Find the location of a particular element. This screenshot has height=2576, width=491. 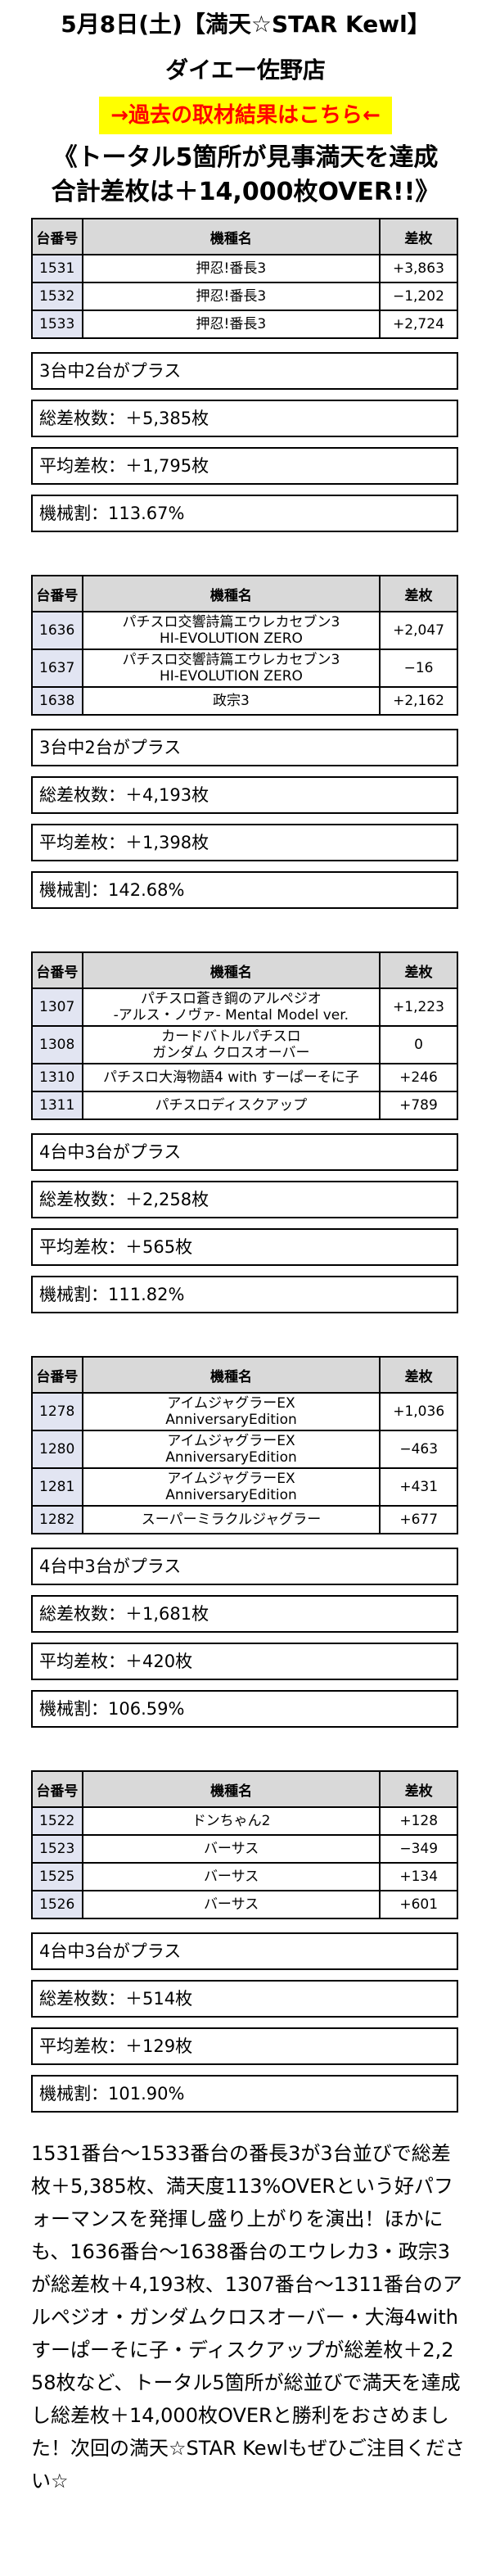

average-diff-box: 平均差枚：＋129枚 is located at coordinates (245, 2046).